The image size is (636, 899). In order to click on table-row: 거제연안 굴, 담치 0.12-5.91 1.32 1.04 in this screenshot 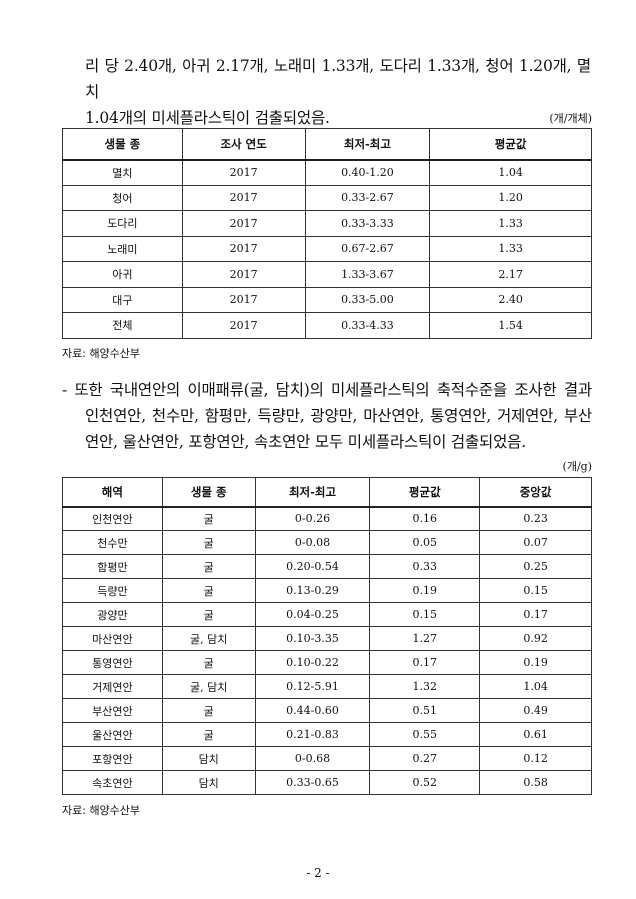, I will do `click(327, 686)`.